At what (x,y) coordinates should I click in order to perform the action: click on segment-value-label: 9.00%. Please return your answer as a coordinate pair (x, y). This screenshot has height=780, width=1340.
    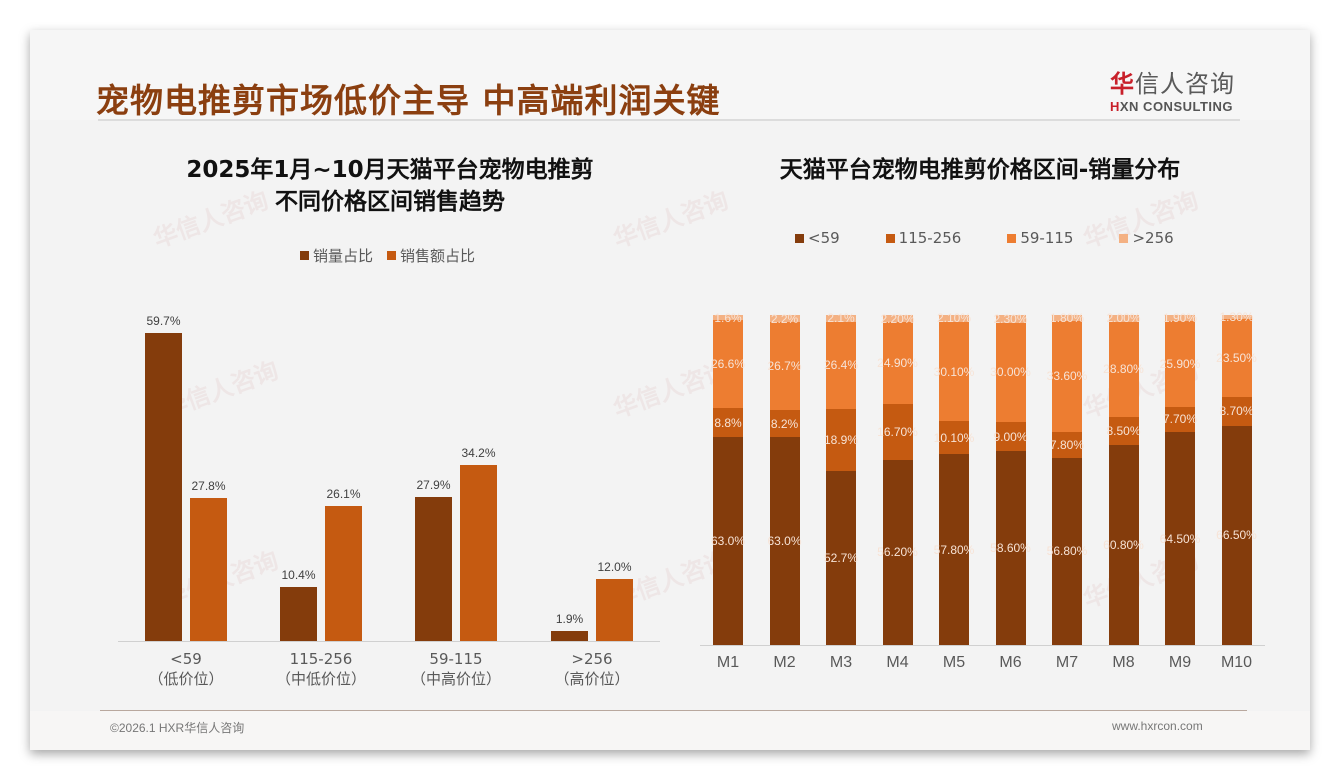
    Looking at the image, I should click on (1010, 436).